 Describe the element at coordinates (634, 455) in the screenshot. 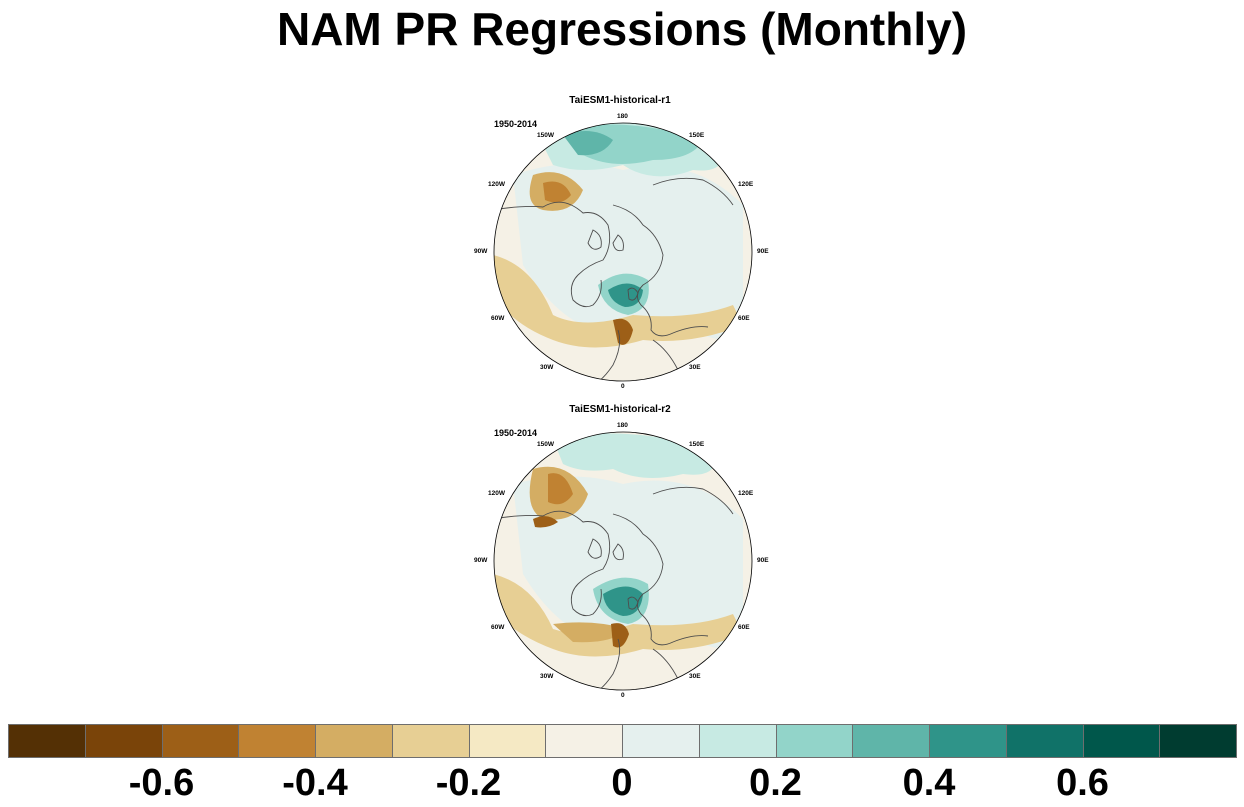

I see `pacific-teal-band` at that location.